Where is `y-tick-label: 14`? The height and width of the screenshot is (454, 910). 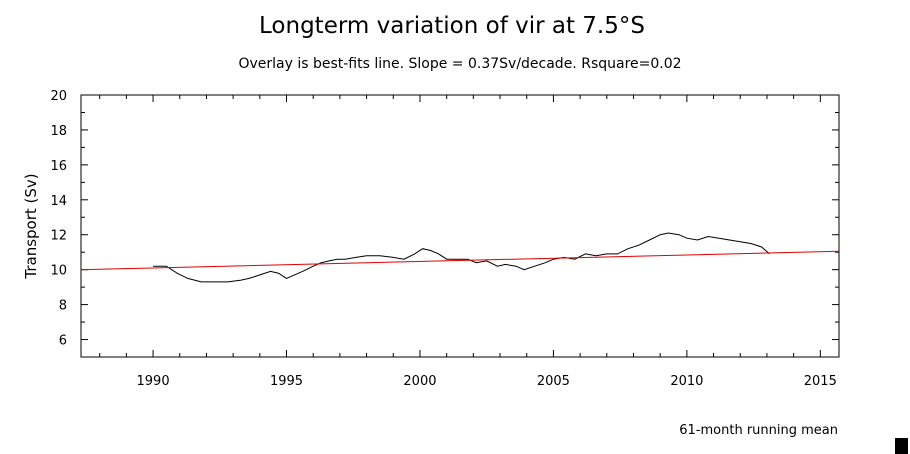 y-tick-label: 14 is located at coordinates (58, 201).